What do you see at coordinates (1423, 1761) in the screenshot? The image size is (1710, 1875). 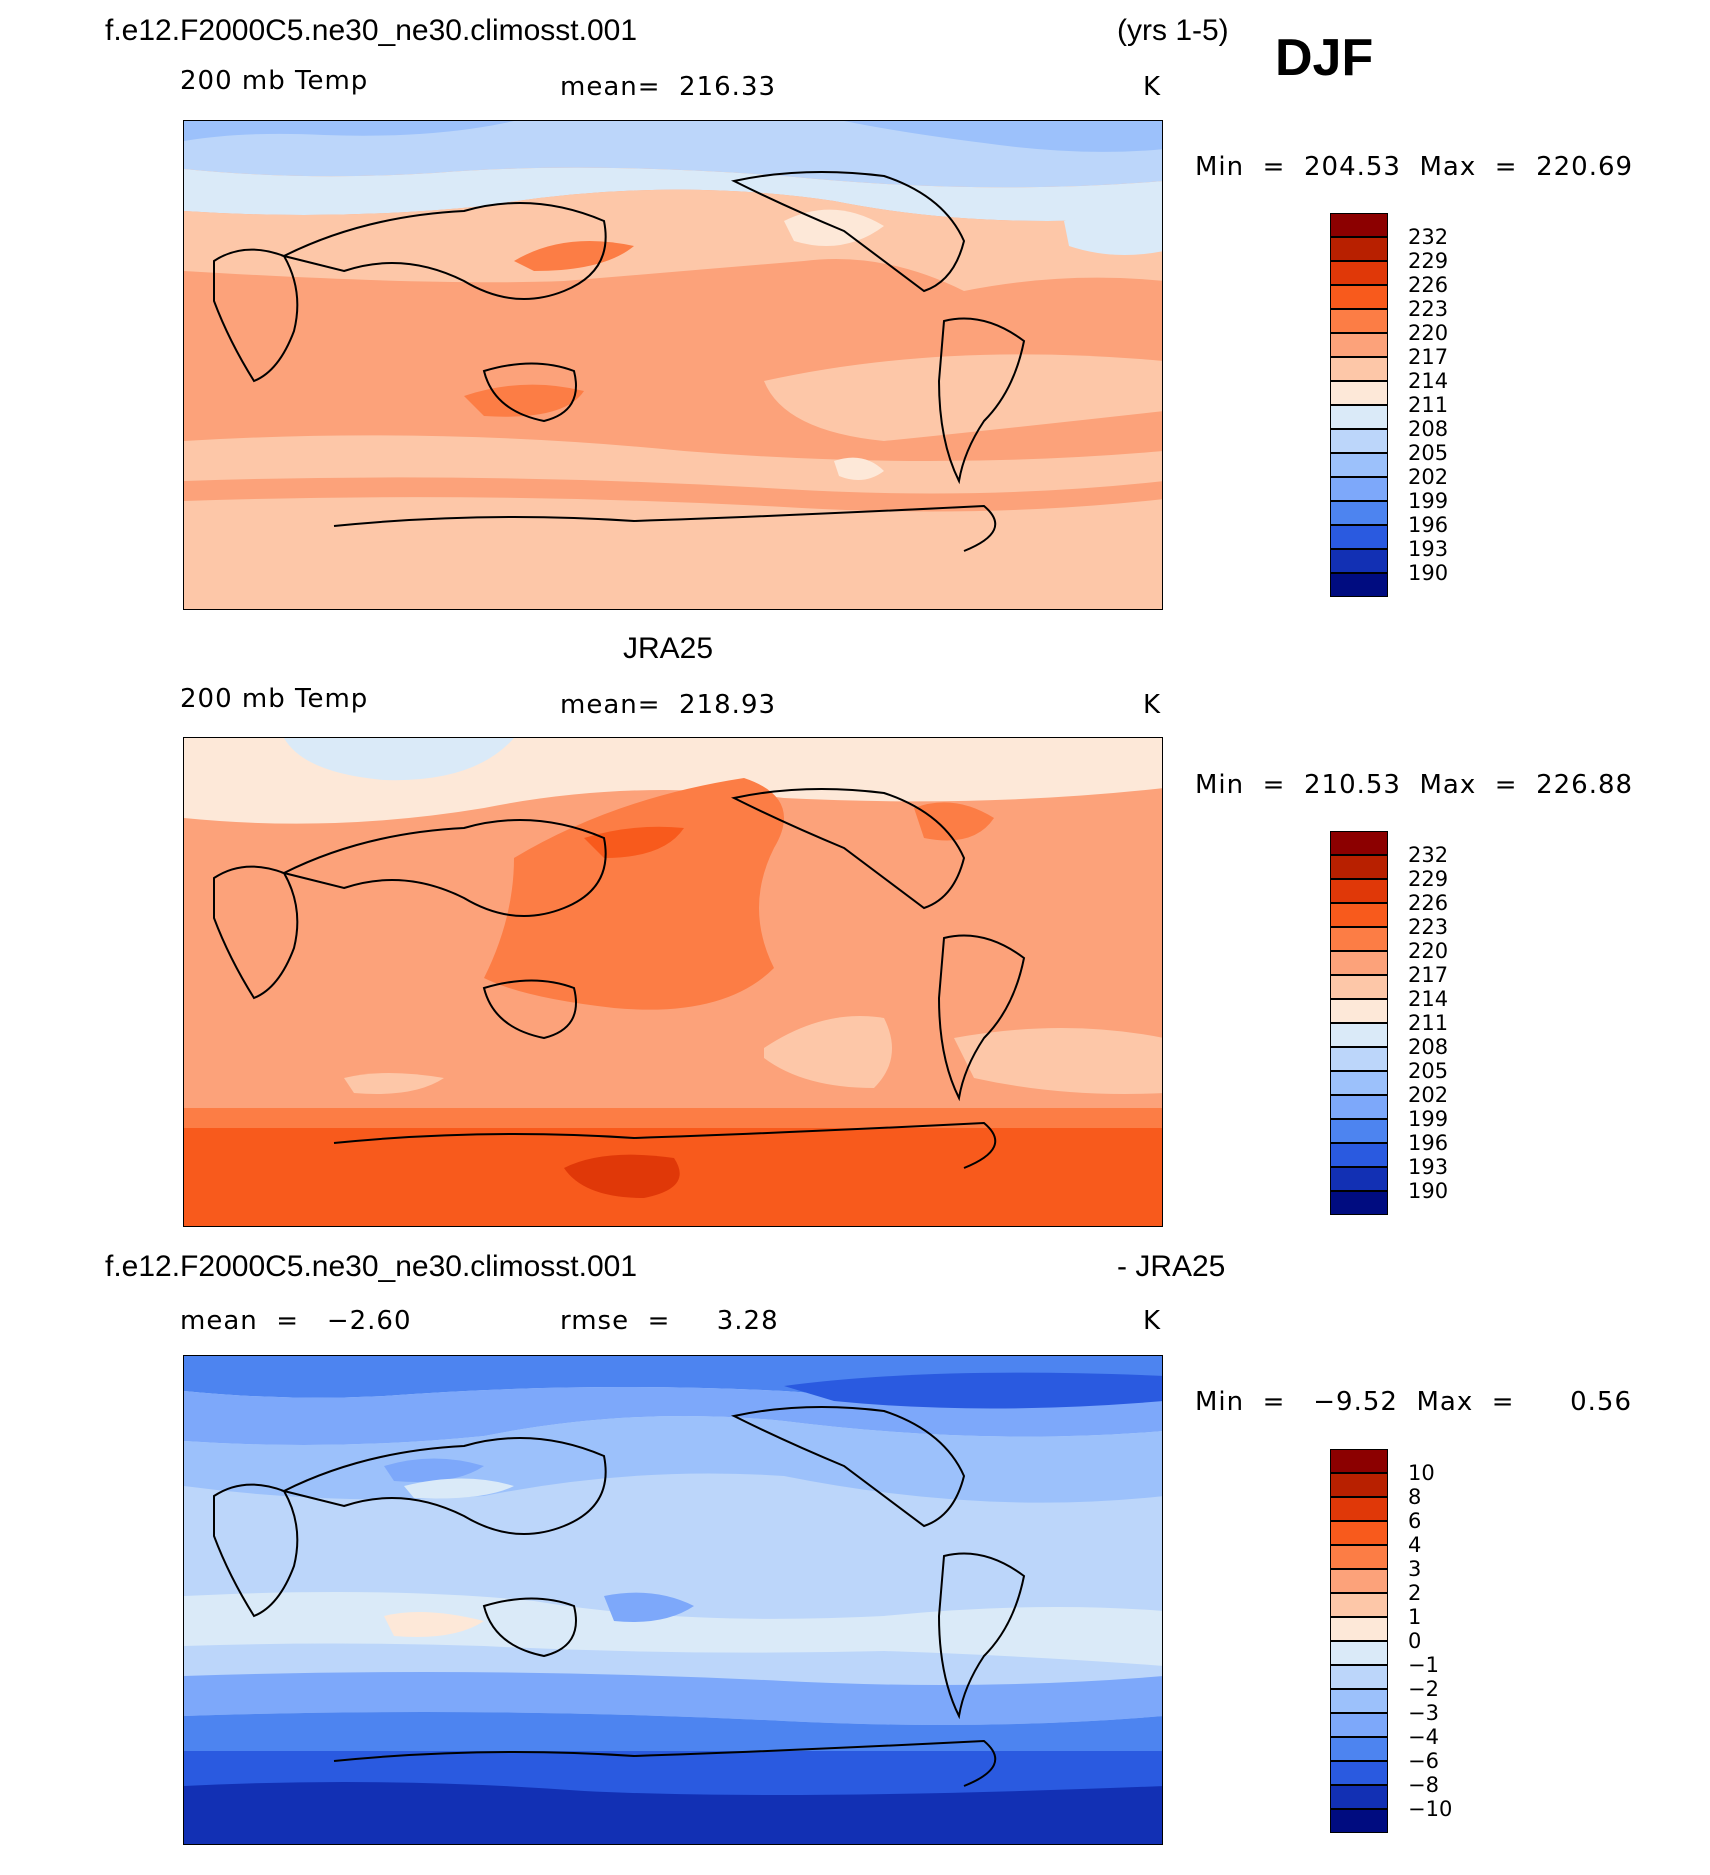 I see `colorbar-label: −6` at bounding box center [1423, 1761].